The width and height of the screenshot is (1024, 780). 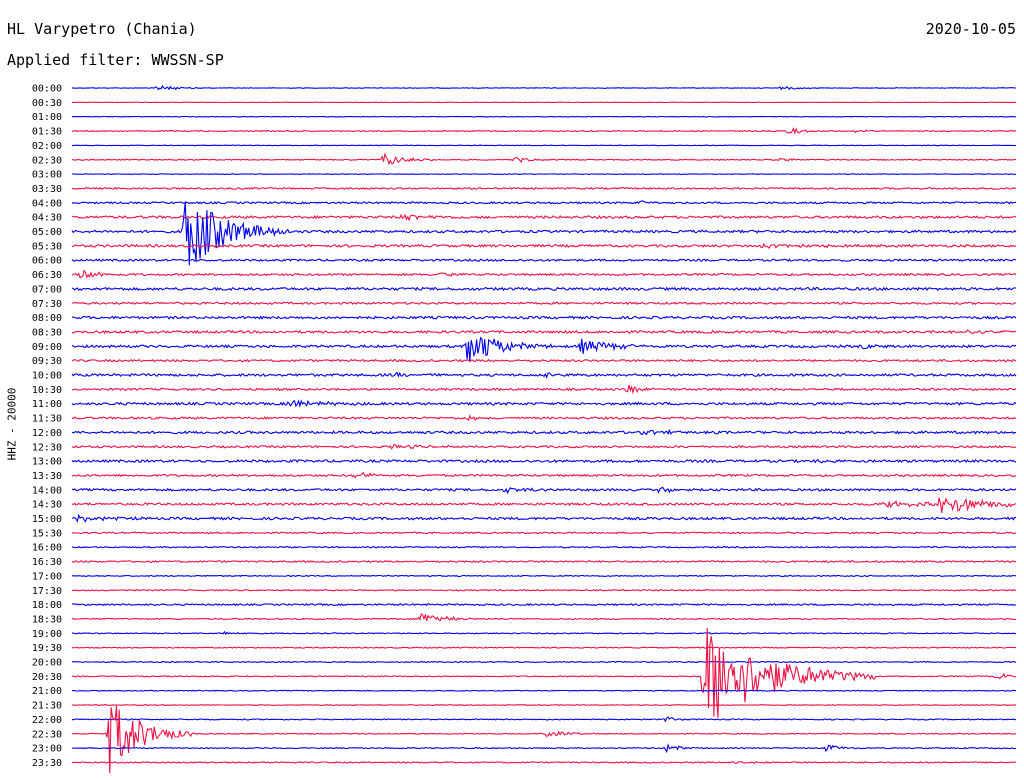 I want to click on row-time-label: 07:30, so click(x=47, y=304).